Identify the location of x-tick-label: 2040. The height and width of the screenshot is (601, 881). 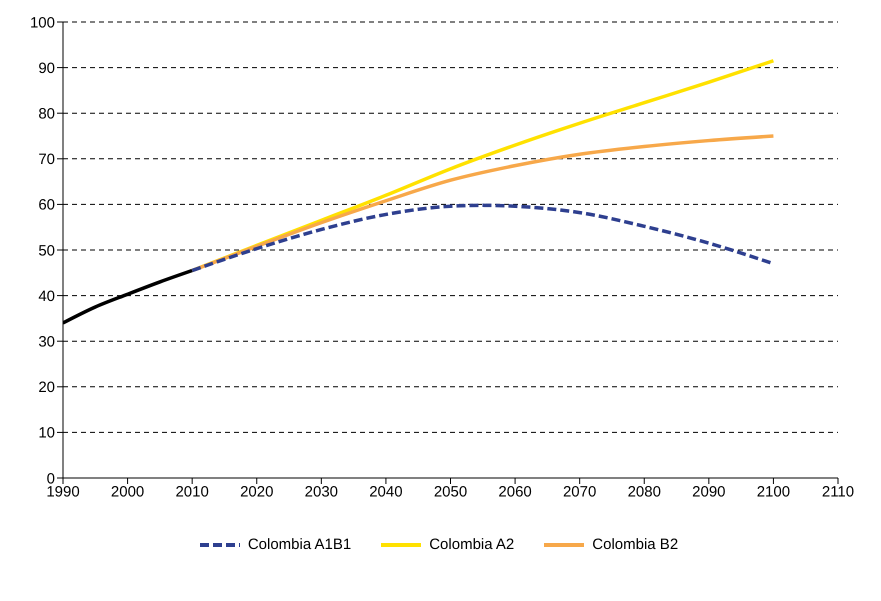
(386, 492).